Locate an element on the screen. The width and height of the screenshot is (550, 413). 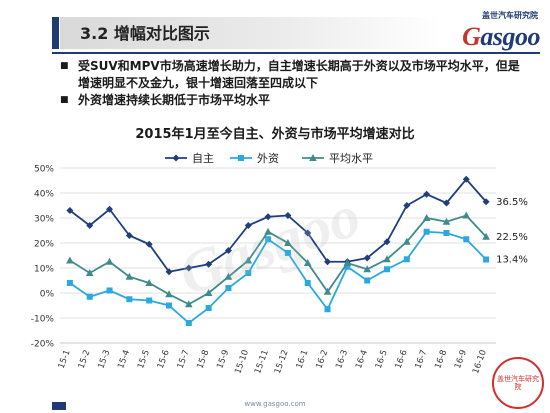
end-data-label: 13.4% is located at coordinates (512, 260).